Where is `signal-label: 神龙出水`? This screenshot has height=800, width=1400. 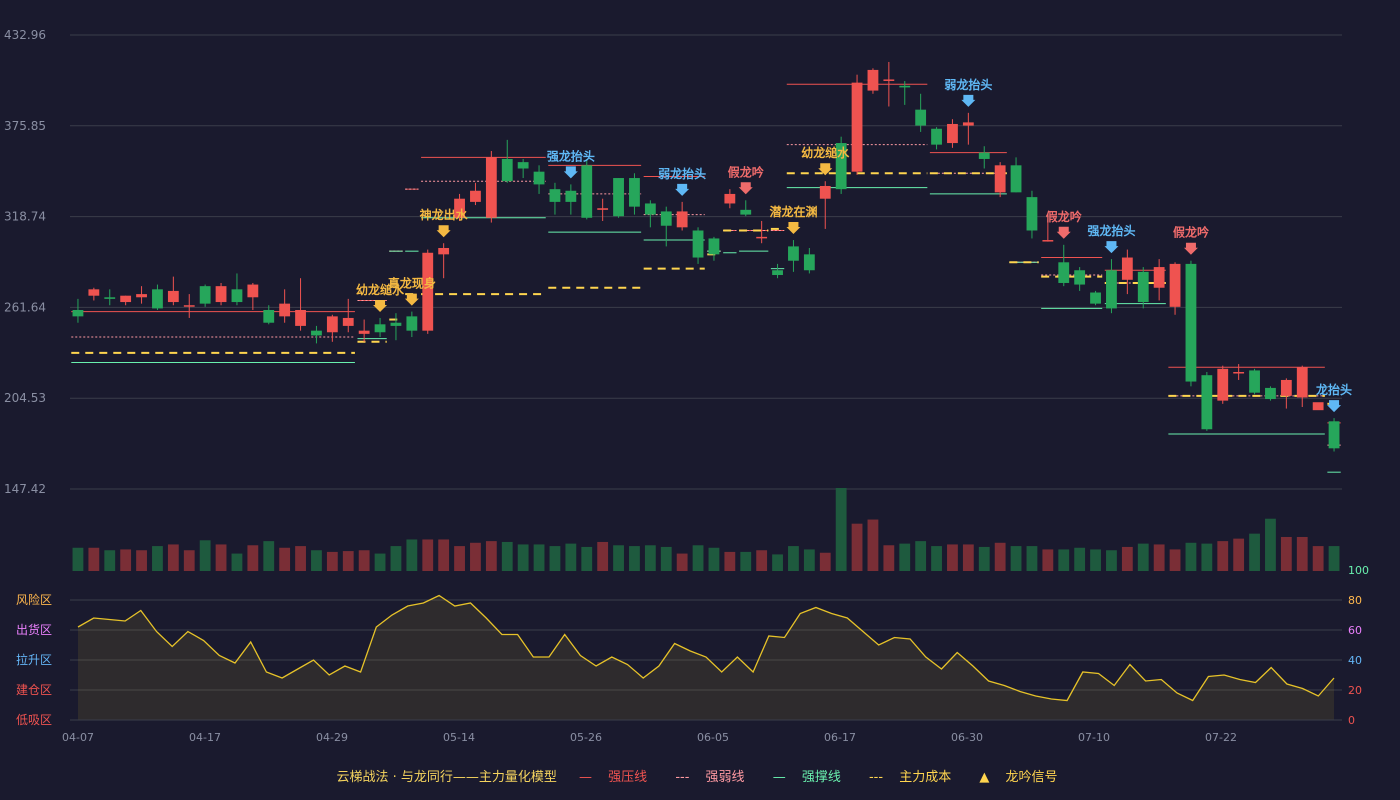 signal-label: 神龙出水 is located at coordinates (444, 214).